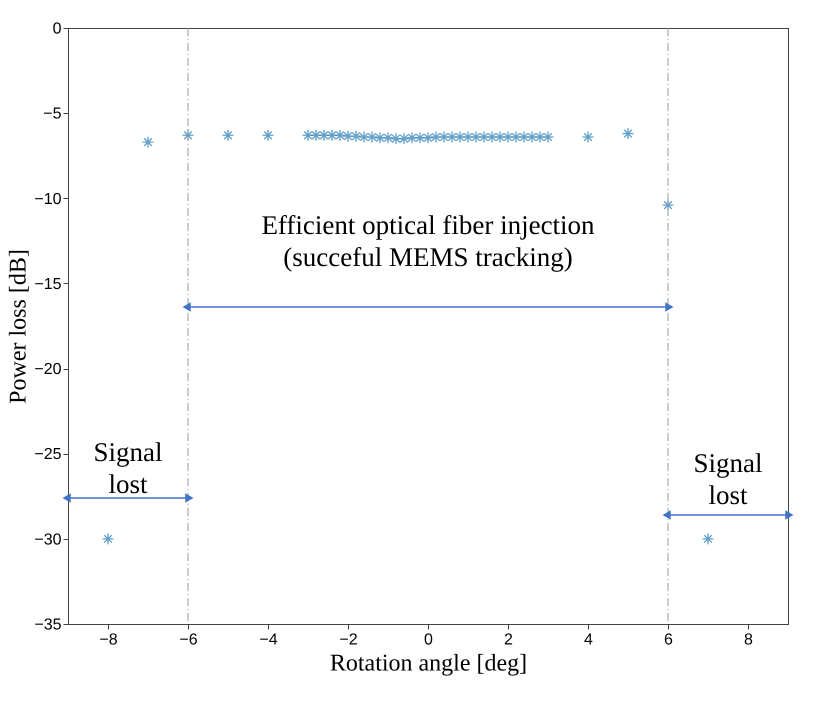 Image resolution: width=837 pixels, height=713 pixels. What do you see at coordinates (48, 625) in the screenshot?
I see `y-tick-label: −35` at bounding box center [48, 625].